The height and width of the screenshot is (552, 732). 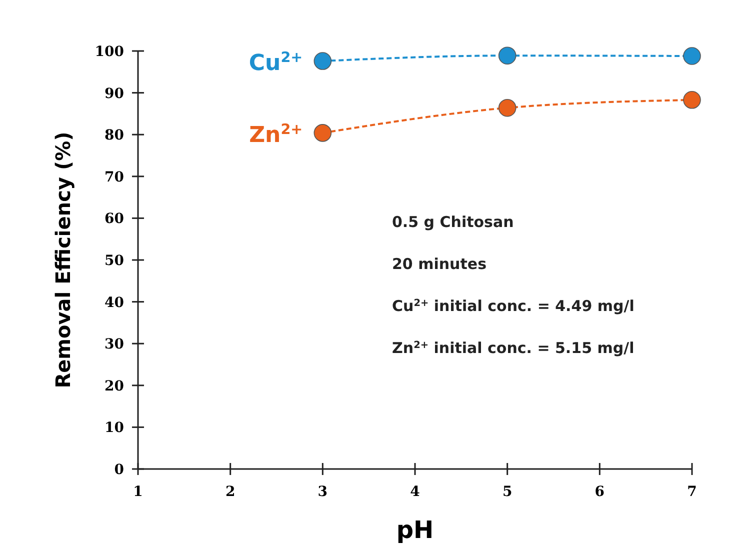 I want to click on x-axis-title: pH, so click(x=415, y=530).